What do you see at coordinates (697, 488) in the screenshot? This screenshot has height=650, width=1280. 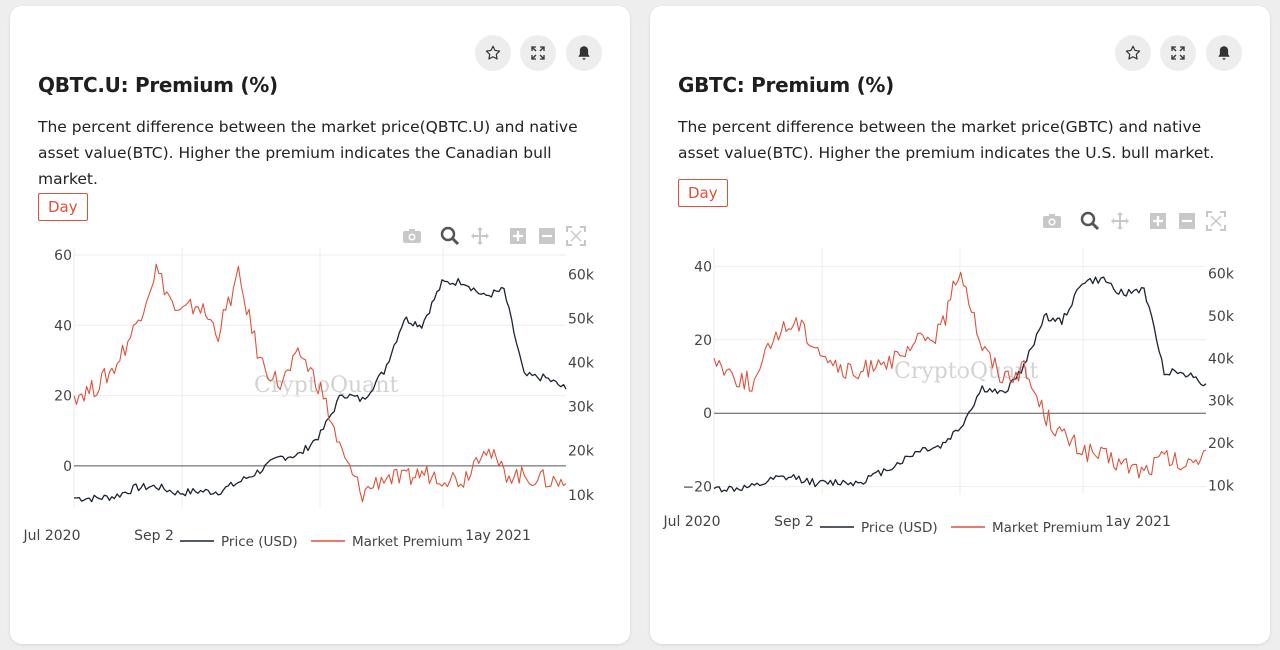 I see `y-left-tick-label: −20` at bounding box center [697, 488].